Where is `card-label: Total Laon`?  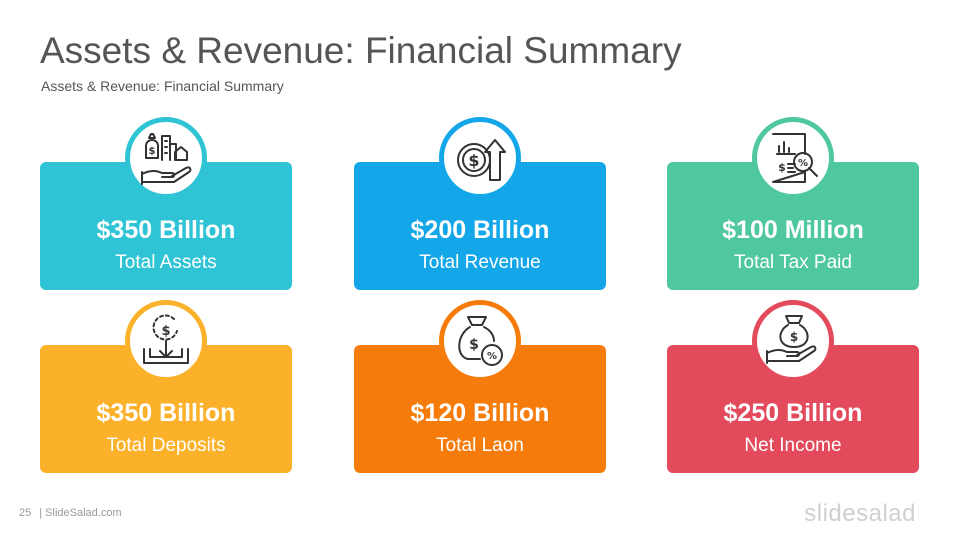
card-label: Total Laon is located at coordinates (480, 445).